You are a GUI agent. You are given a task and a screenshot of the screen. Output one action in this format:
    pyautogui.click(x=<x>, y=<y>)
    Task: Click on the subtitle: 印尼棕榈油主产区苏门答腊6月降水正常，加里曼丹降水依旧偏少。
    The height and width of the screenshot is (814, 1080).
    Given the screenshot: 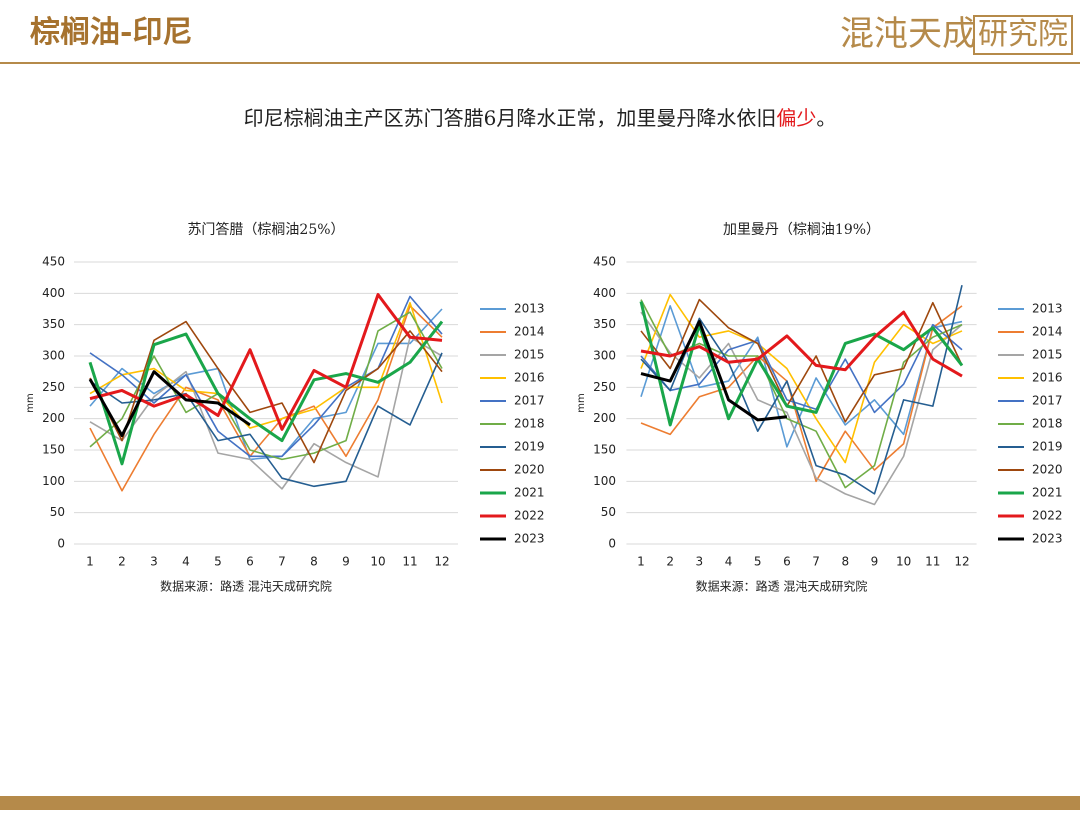 What is the action you would take?
    pyautogui.click(x=540, y=118)
    